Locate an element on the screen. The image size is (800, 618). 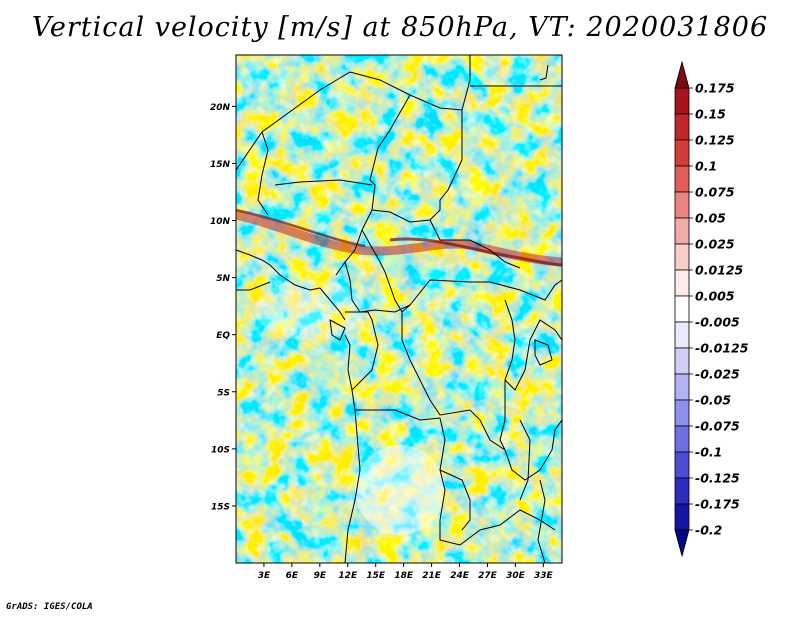
lon-tick-label: 33E is located at coordinates (544, 576).